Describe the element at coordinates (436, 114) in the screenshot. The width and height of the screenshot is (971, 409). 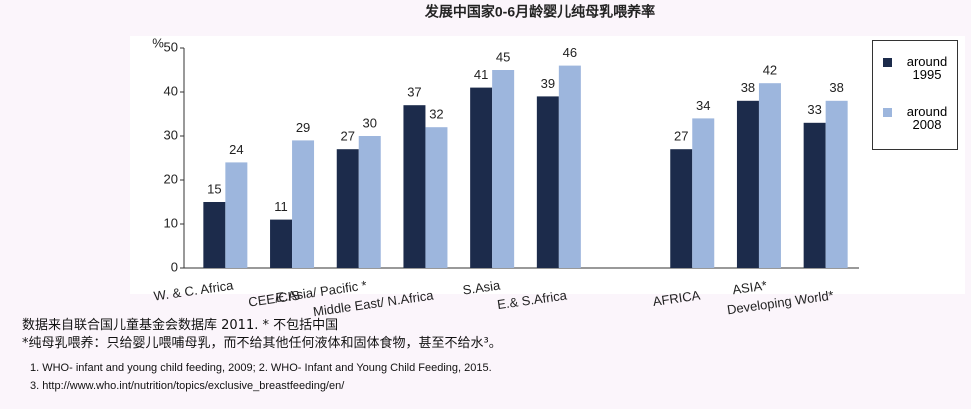
I see `data-label: 32` at that location.